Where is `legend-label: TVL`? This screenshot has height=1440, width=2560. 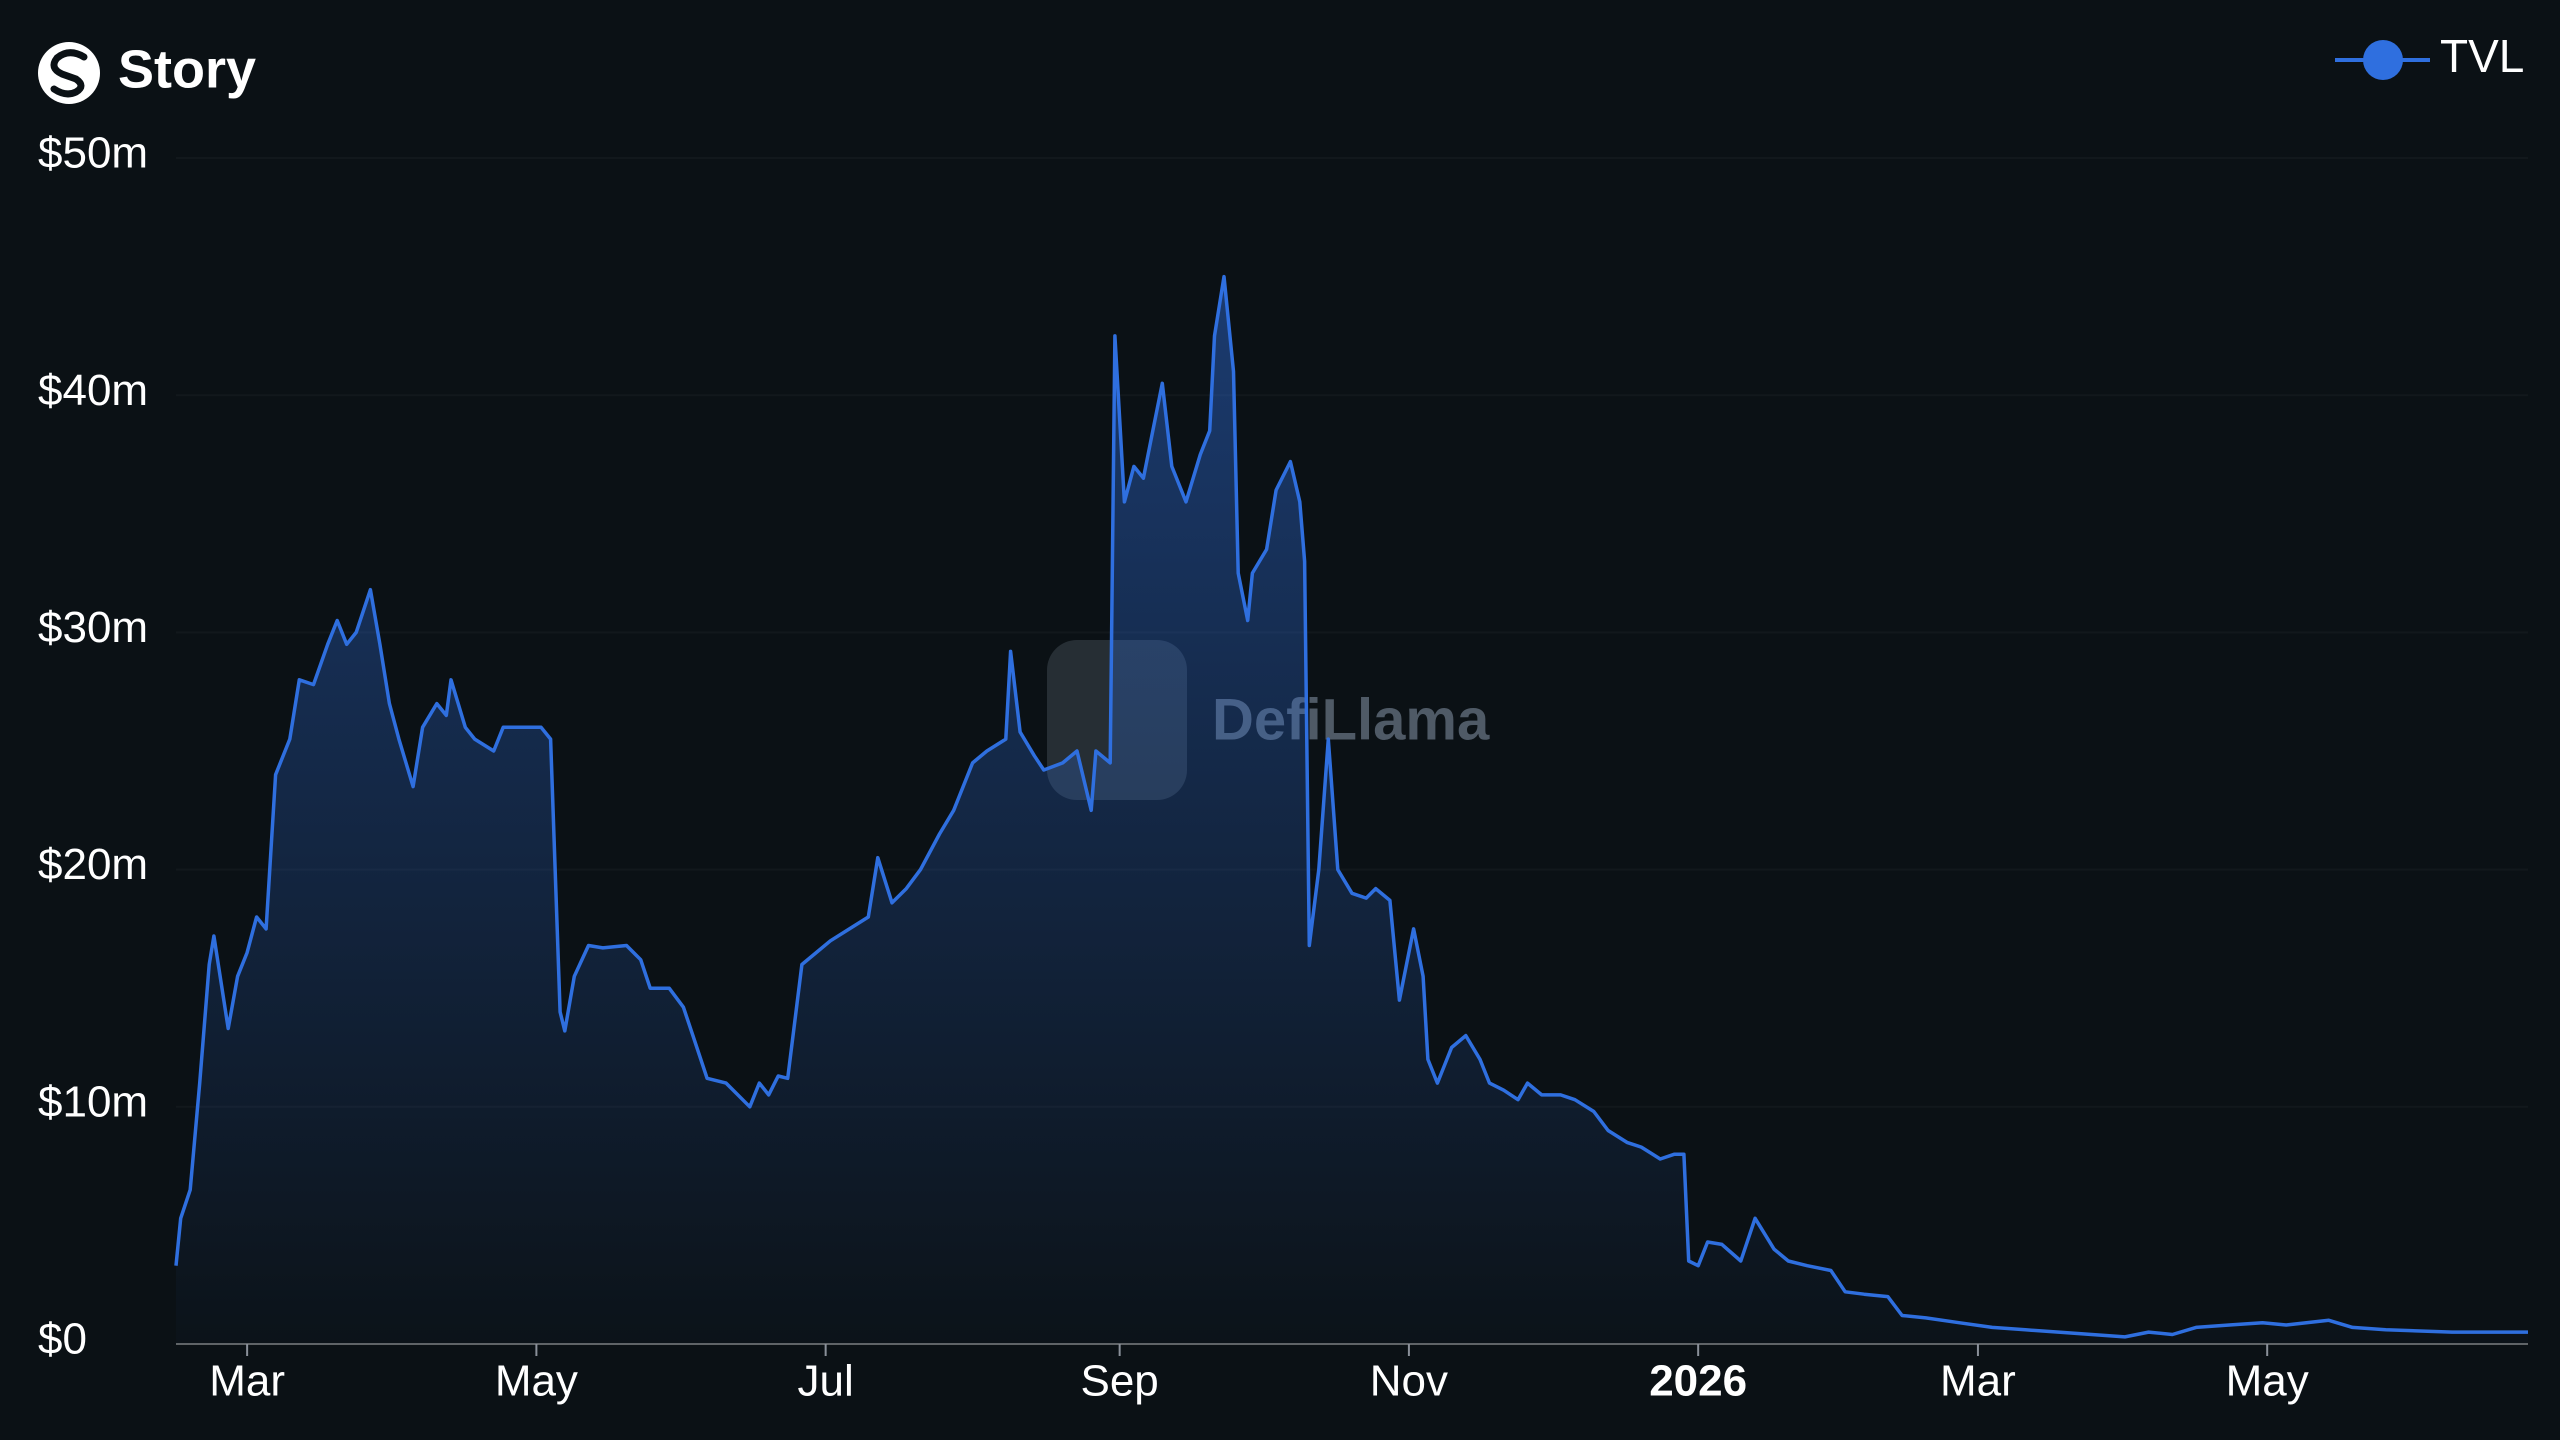
legend-label: TVL is located at coordinates (2482, 56).